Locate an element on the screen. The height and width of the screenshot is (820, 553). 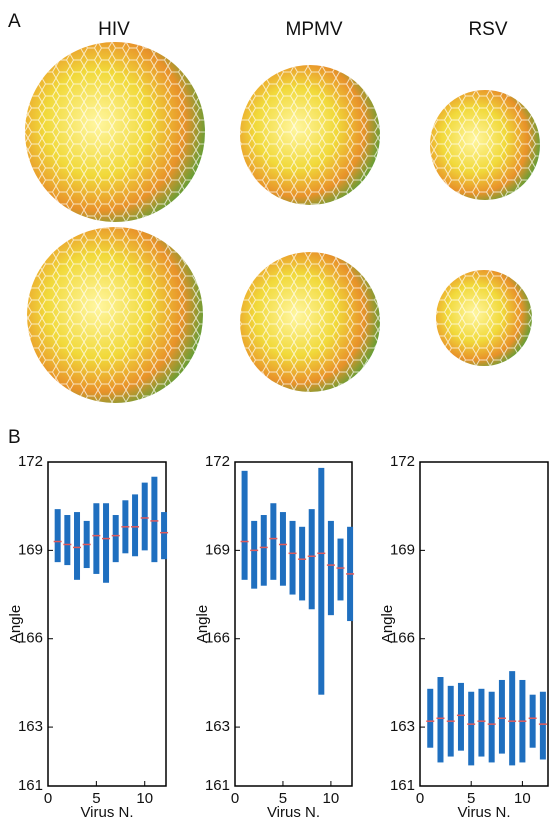
panel-label: B is located at coordinates (14, 437).